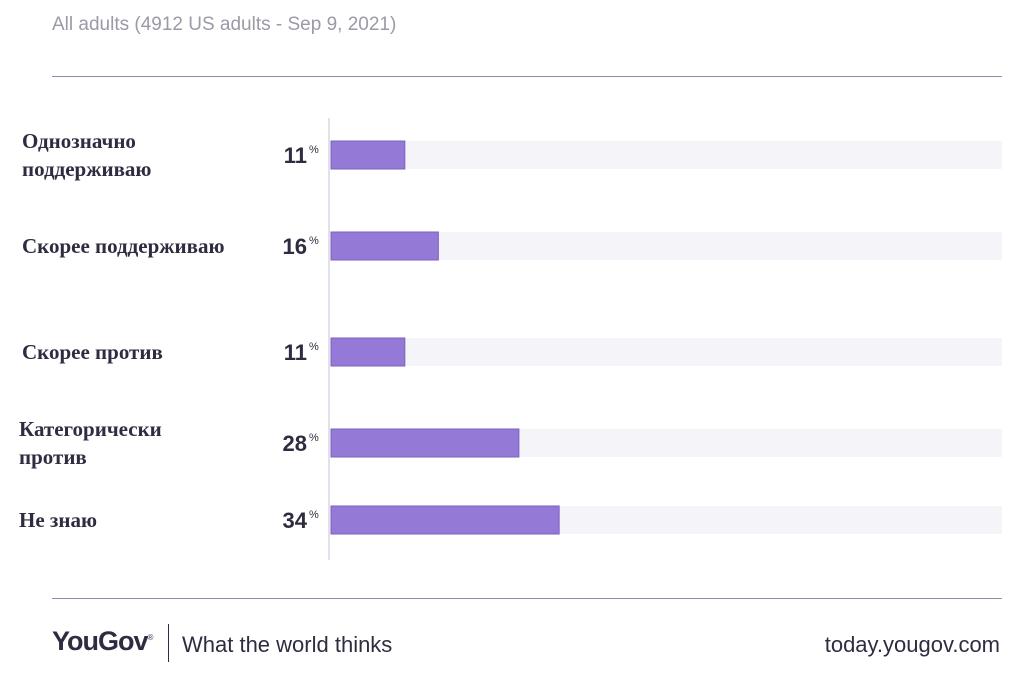 The height and width of the screenshot is (698, 1024). I want to click on category-label: Скорее поддерживаю, so click(123, 246).